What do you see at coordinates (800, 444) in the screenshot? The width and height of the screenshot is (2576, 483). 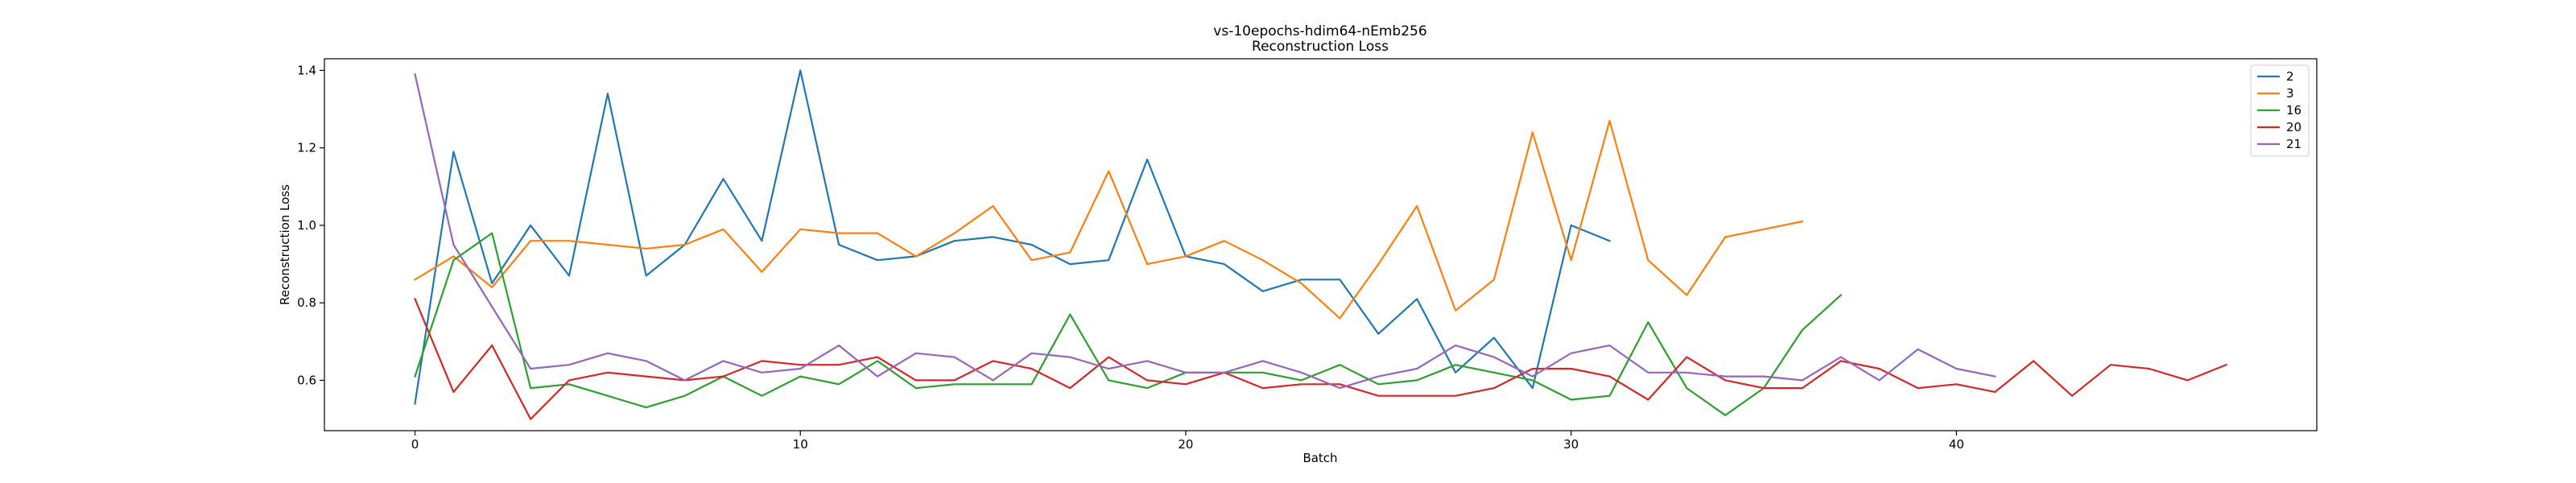 I see `x-tick-label: 10` at bounding box center [800, 444].